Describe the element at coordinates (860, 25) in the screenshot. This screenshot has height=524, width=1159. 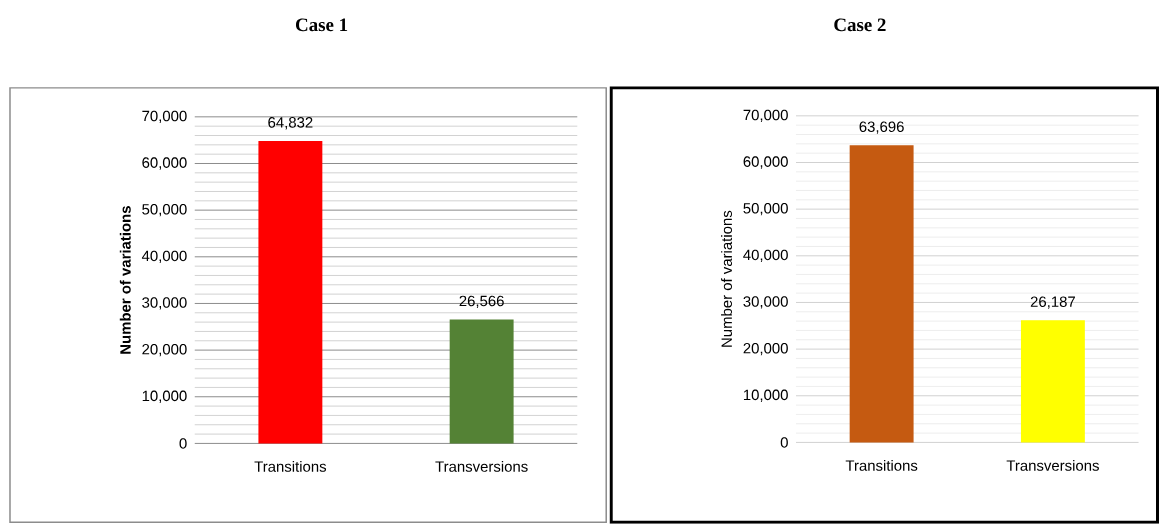
I see `chart-title: Case 2` at that location.